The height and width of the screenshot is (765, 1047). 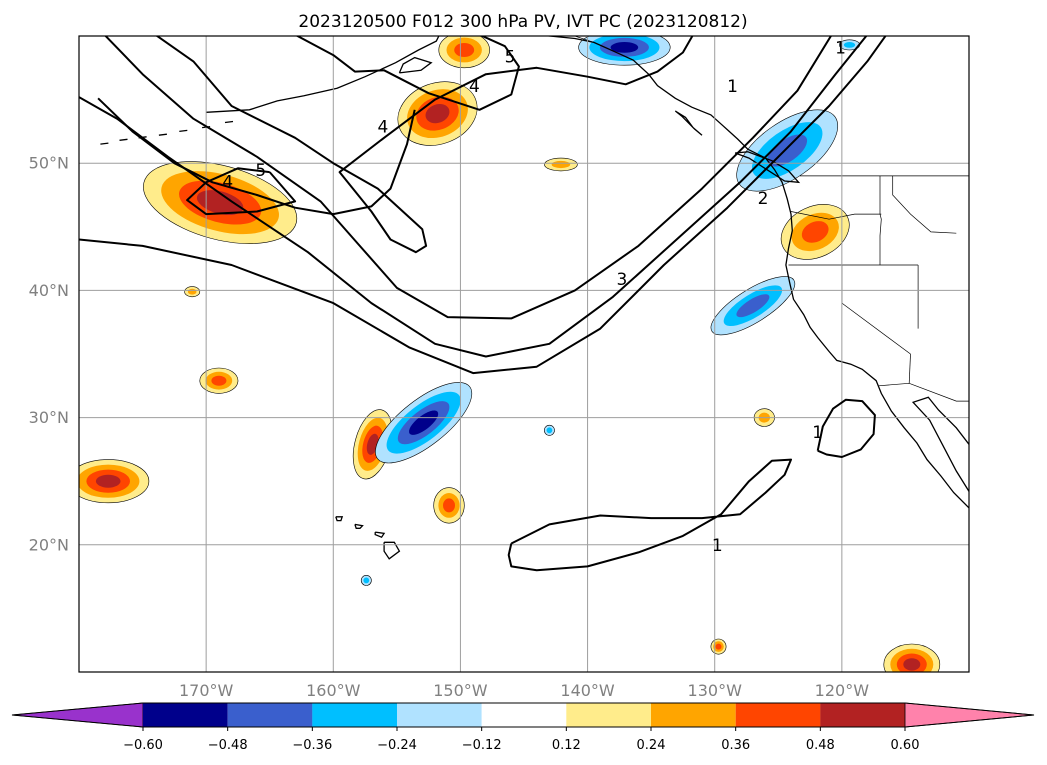 What do you see at coordinates (940, 444) in the screenshot?
I see `coast-baja-gulf` at bounding box center [940, 444].